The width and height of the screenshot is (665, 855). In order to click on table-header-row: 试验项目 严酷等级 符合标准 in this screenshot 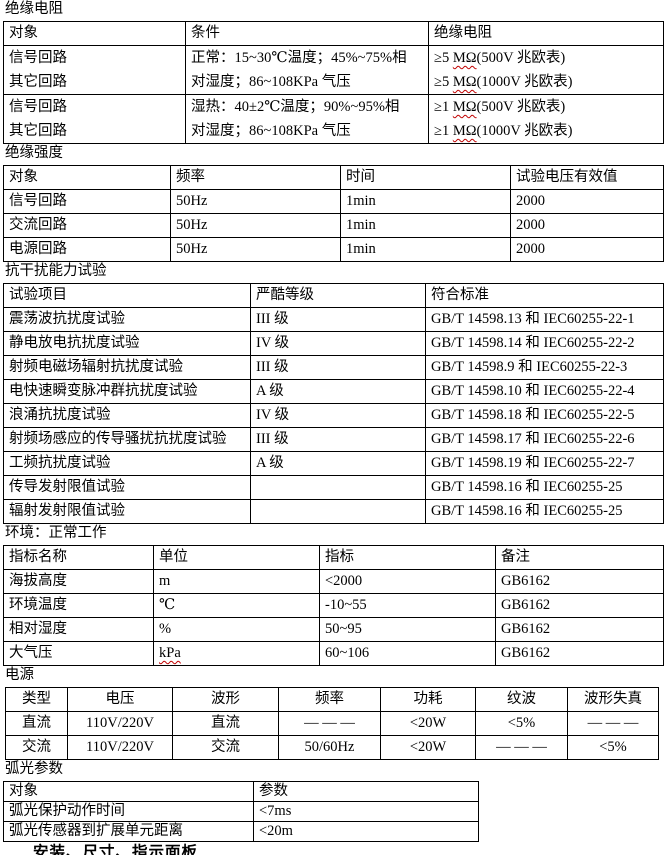, I will do `click(333, 295)`.